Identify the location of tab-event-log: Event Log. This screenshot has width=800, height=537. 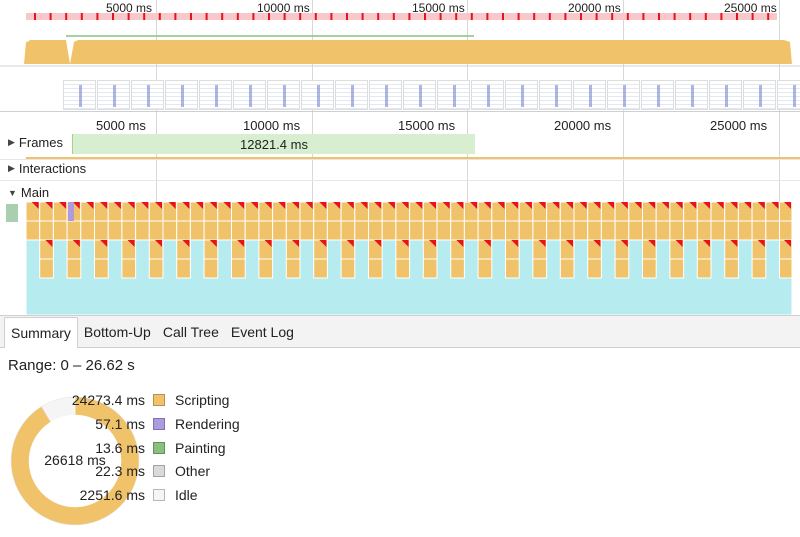
(262, 332).